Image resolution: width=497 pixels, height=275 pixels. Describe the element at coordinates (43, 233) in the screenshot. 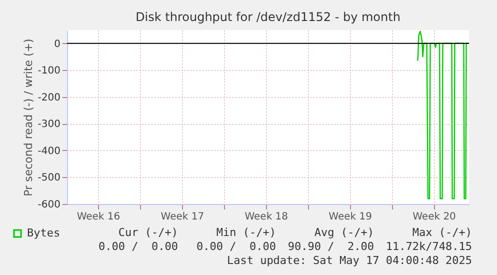

I see `legend-label: Bytes` at that location.